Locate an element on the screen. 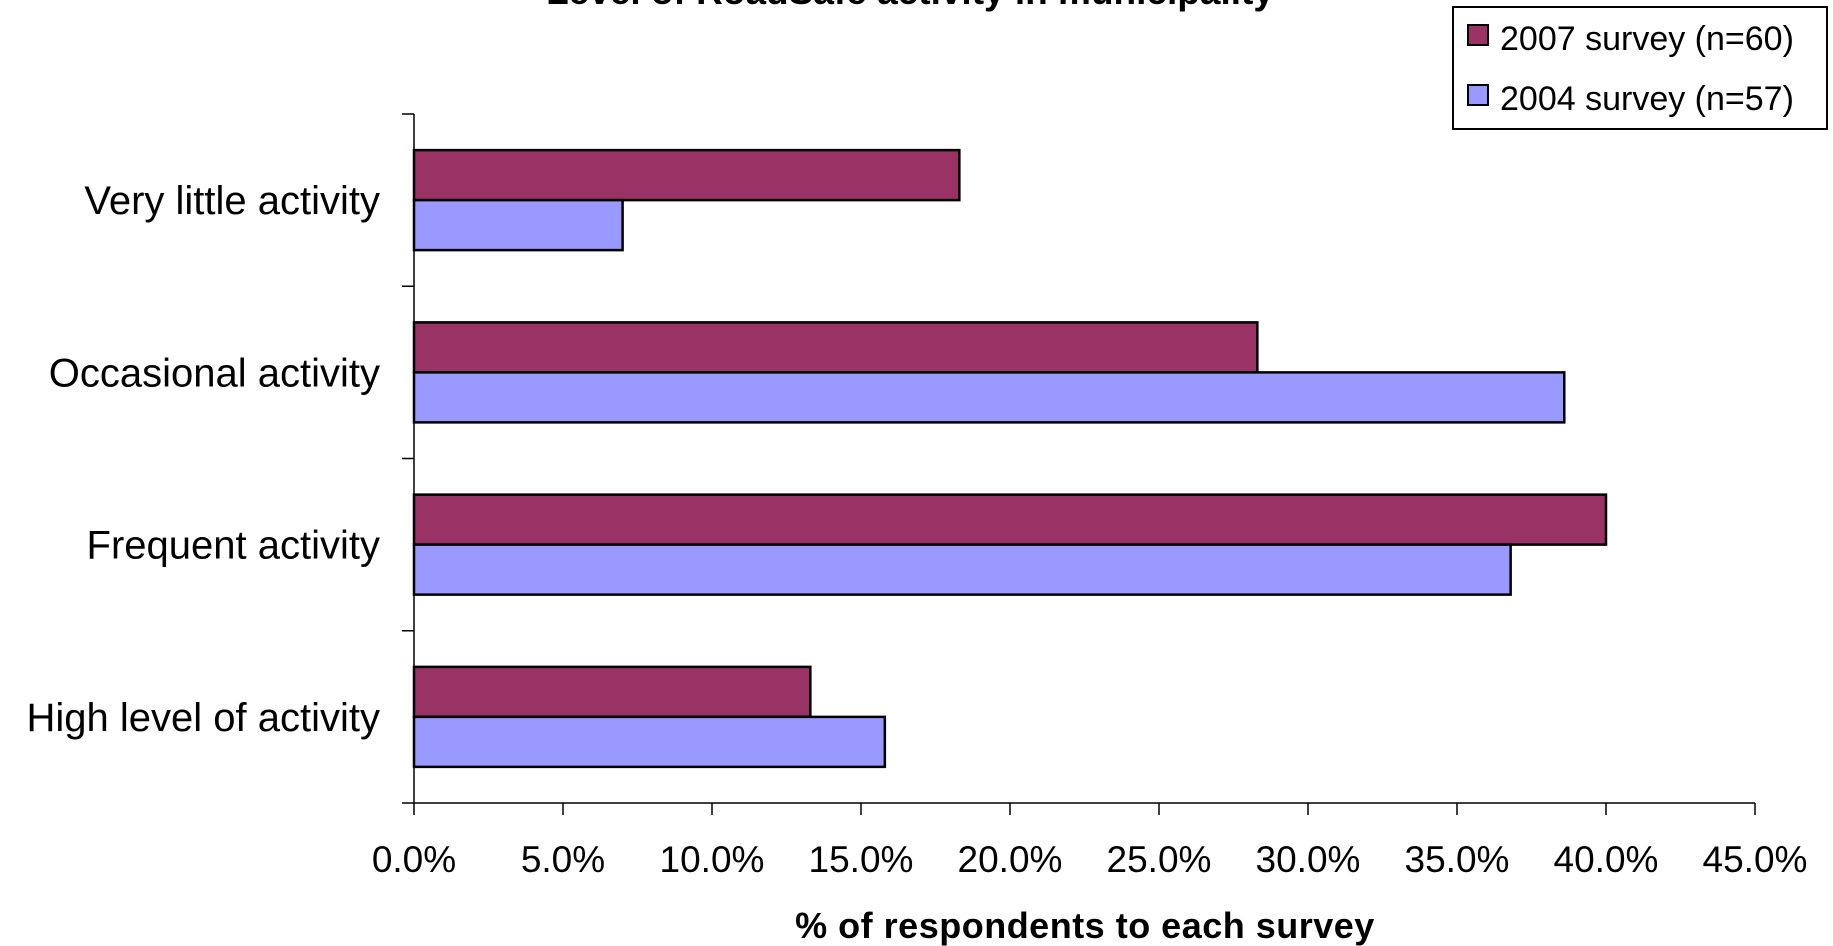 This screenshot has height=946, width=1833. legend-box is located at coordinates (1640, 68).